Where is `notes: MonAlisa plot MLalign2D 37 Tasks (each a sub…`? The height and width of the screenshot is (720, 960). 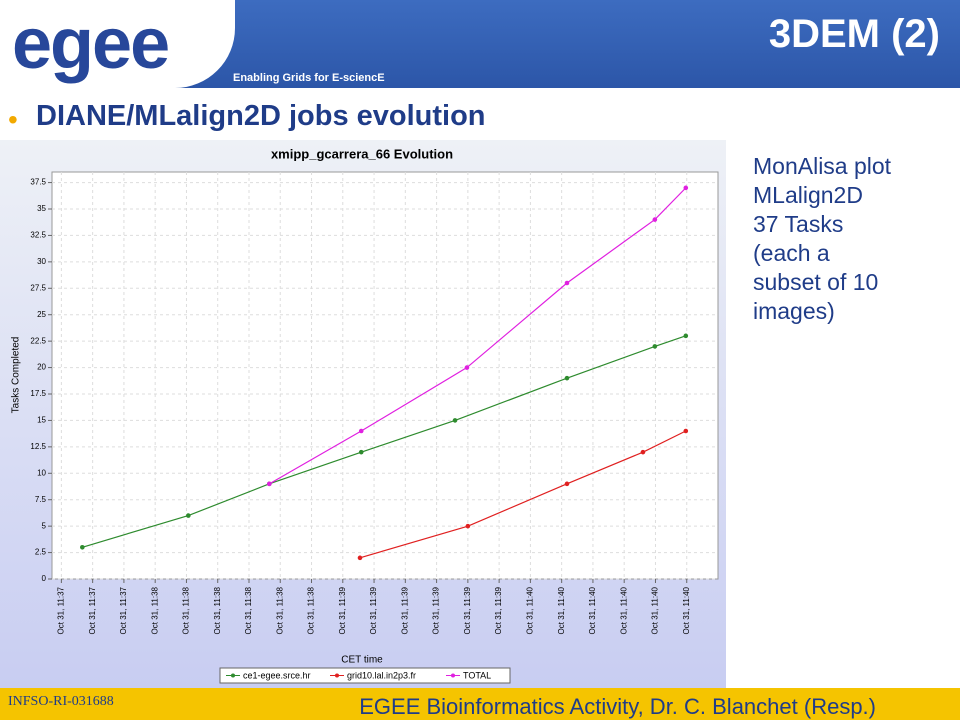 notes: MonAlisa plot MLalign2D 37 Tasks (each a sub… is located at coordinates (822, 239).